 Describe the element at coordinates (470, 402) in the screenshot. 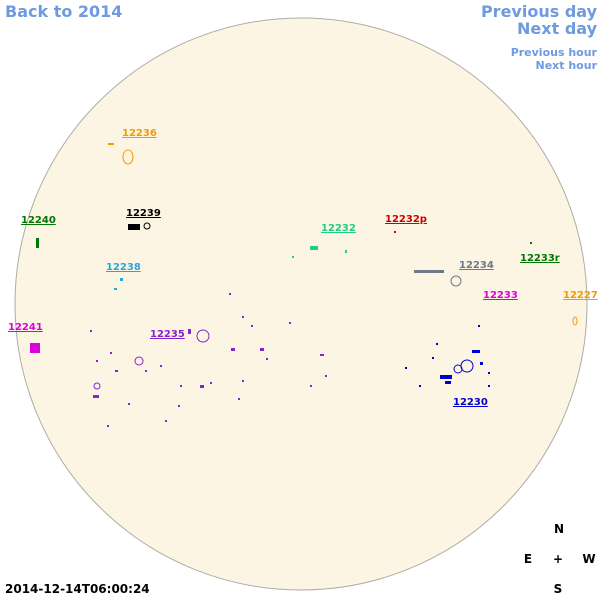

I see `region-label: 12230` at that location.